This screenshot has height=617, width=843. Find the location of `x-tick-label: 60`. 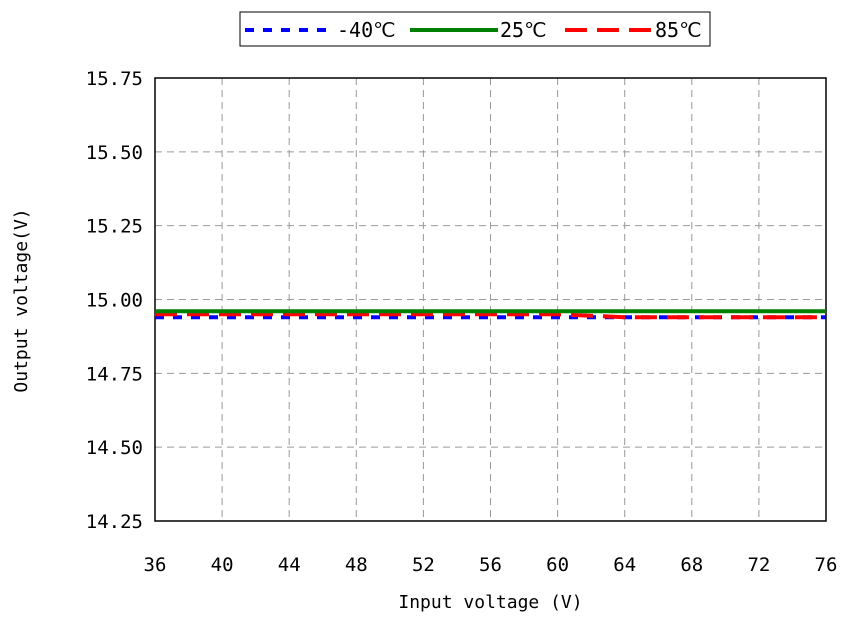

x-tick-label: 60 is located at coordinates (557, 565).